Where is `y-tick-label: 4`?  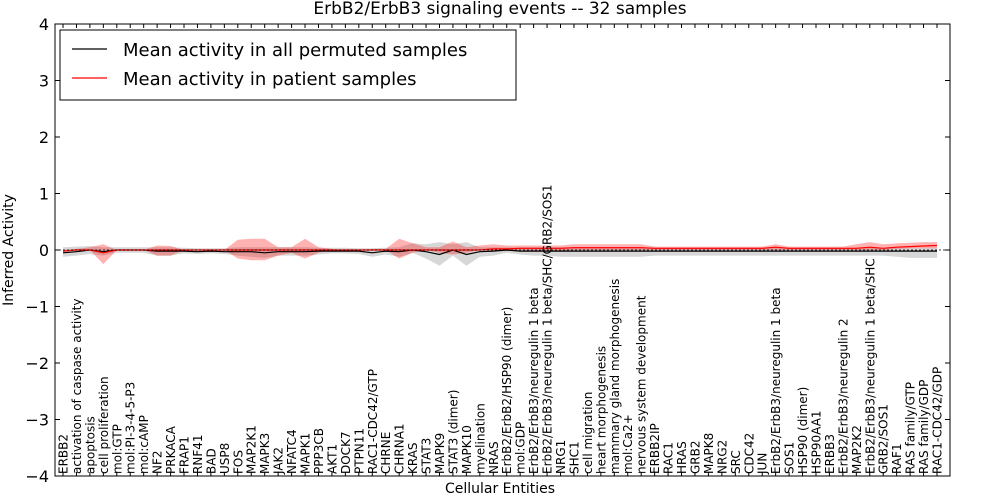
y-tick-label: 4 is located at coordinates (44, 24).